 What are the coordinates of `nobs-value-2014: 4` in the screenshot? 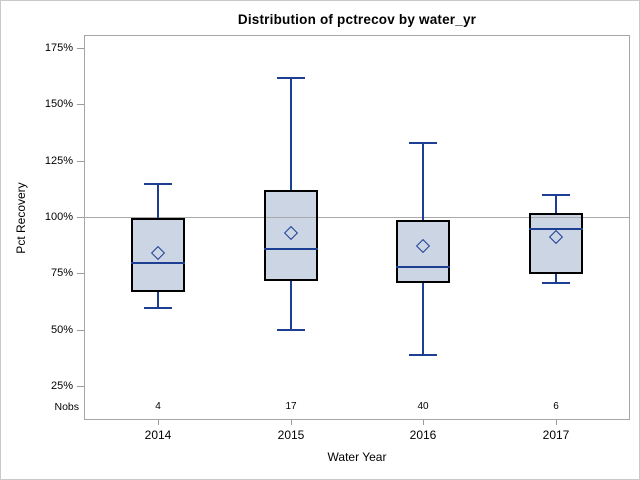 It's located at (158, 406).